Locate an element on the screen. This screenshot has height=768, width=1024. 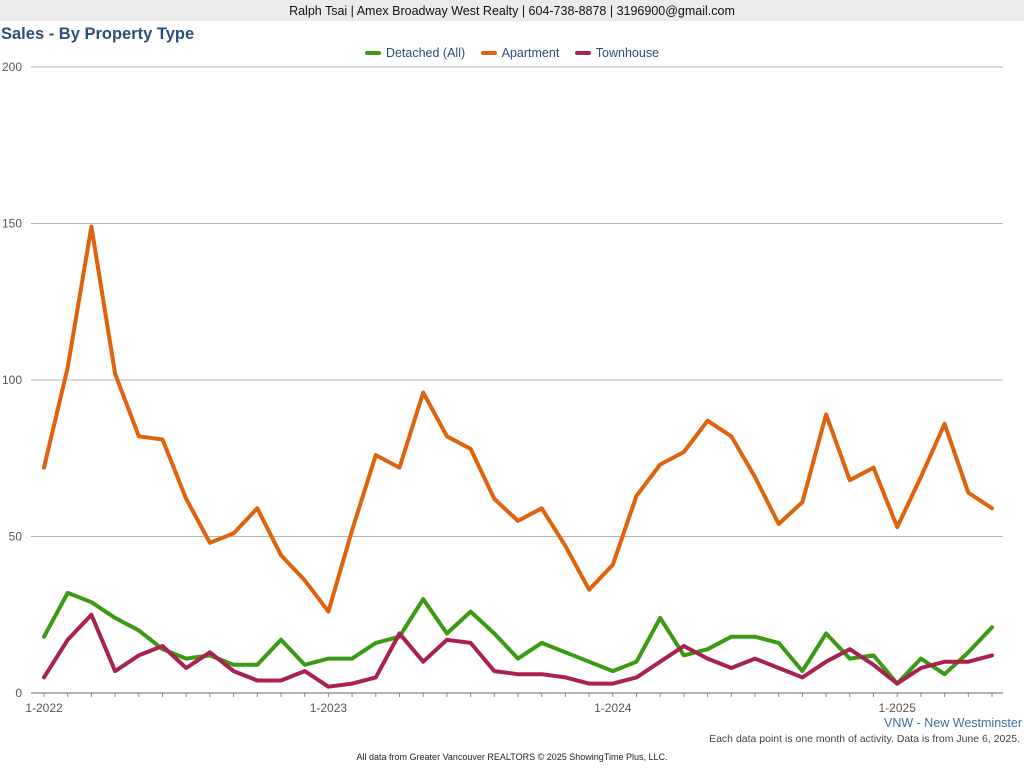
legend-item-townhouse: Townhouse is located at coordinates (617, 53).